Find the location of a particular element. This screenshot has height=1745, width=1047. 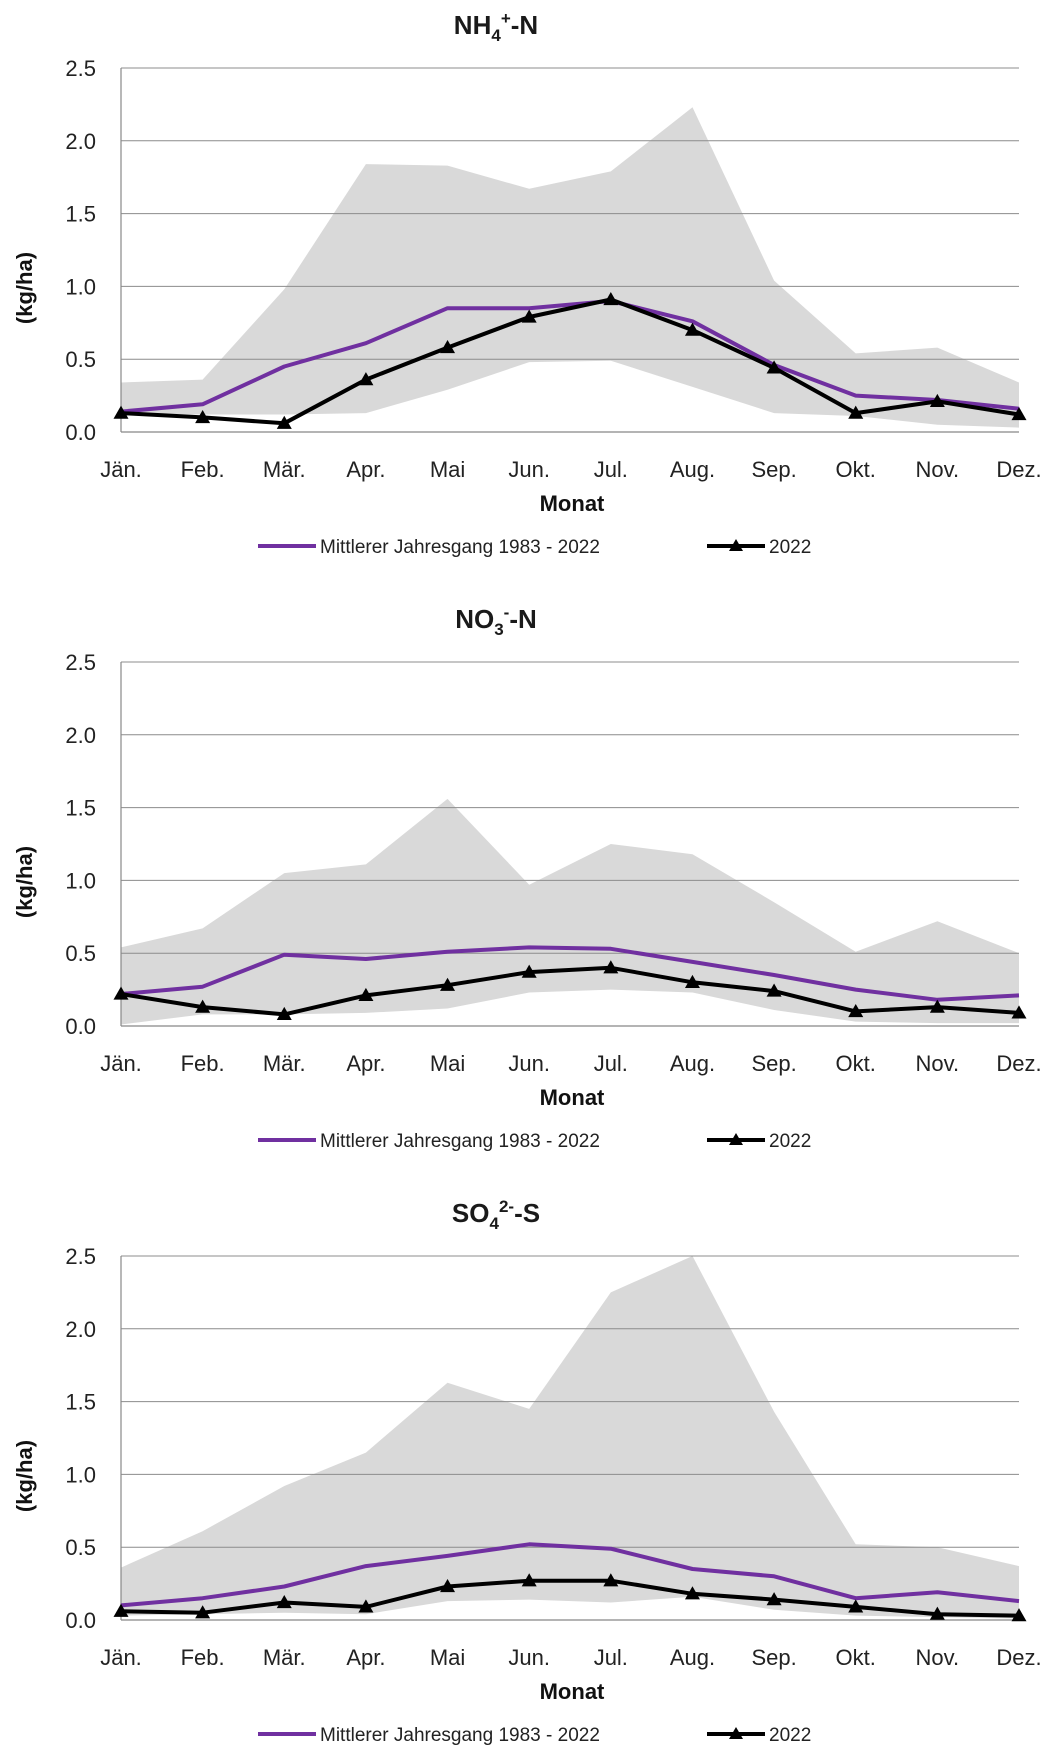

chart-title-subscript: 3 is located at coordinates (498, 629).